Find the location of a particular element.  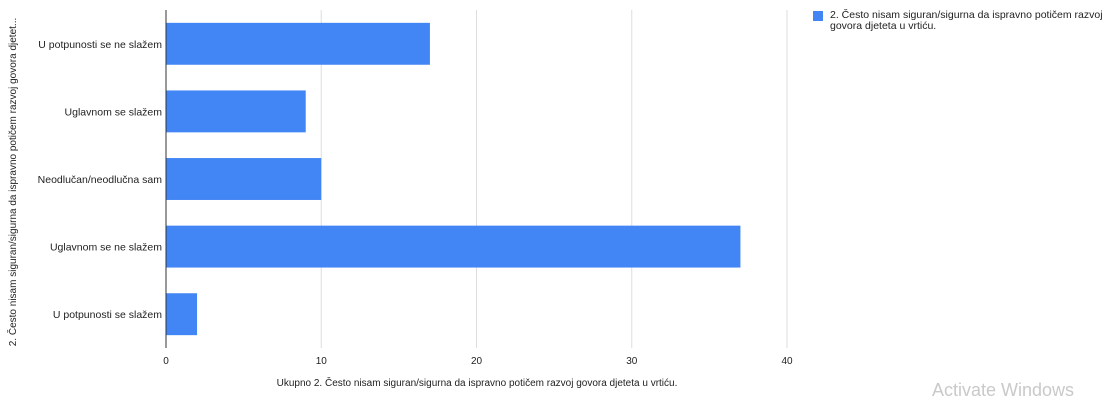

x-tick-label: 10 is located at coordinates (322, 361).